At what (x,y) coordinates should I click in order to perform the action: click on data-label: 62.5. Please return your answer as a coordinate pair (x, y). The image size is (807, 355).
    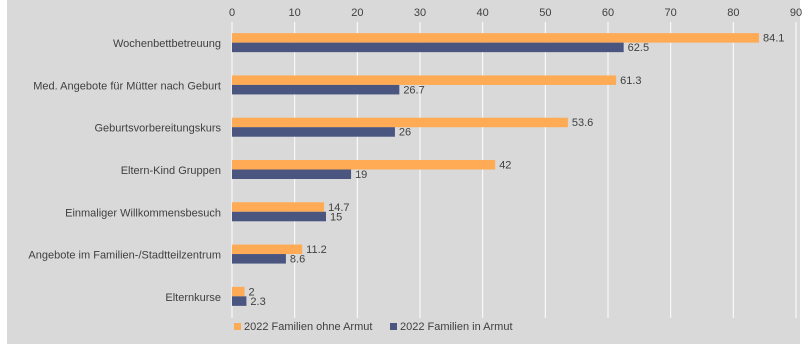
    Looking at the image, I should click on (638, 48).